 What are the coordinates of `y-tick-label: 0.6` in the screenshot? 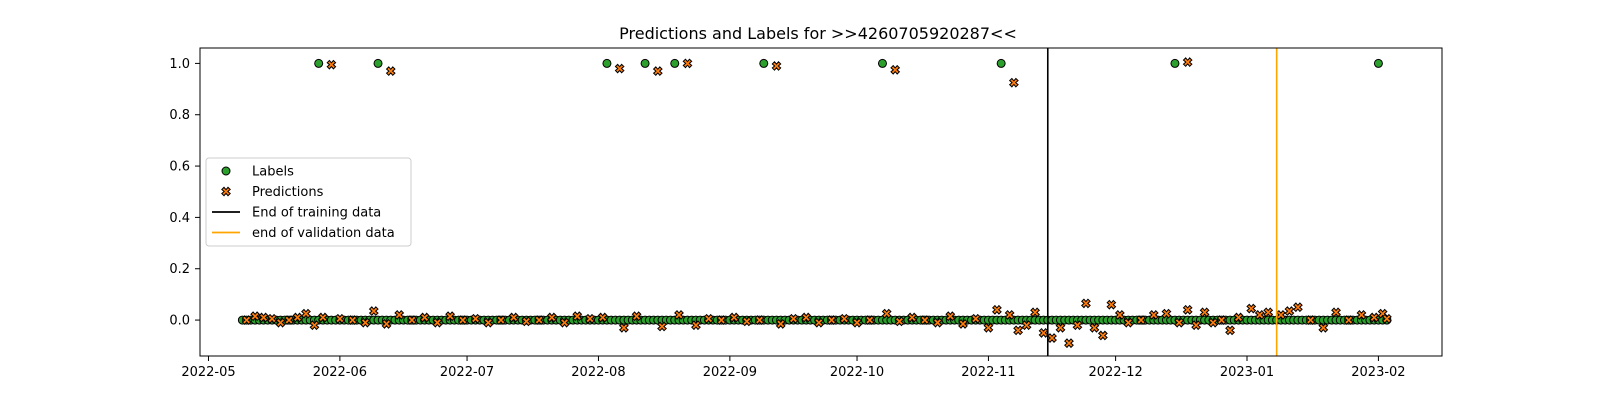 It's located at (179, 167).